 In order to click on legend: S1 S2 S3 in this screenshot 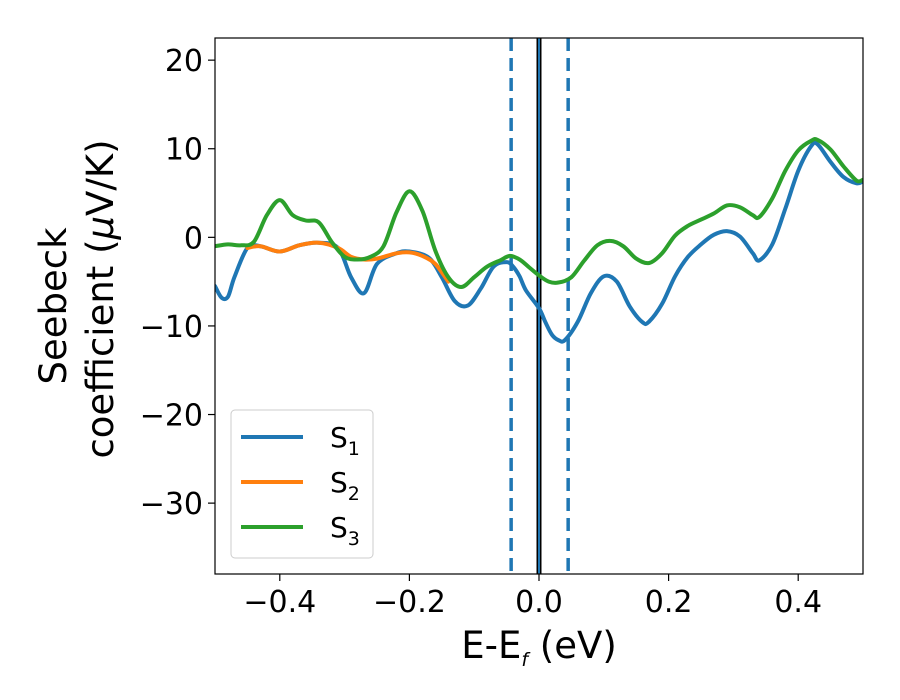, I will do `click(302, 484)`.